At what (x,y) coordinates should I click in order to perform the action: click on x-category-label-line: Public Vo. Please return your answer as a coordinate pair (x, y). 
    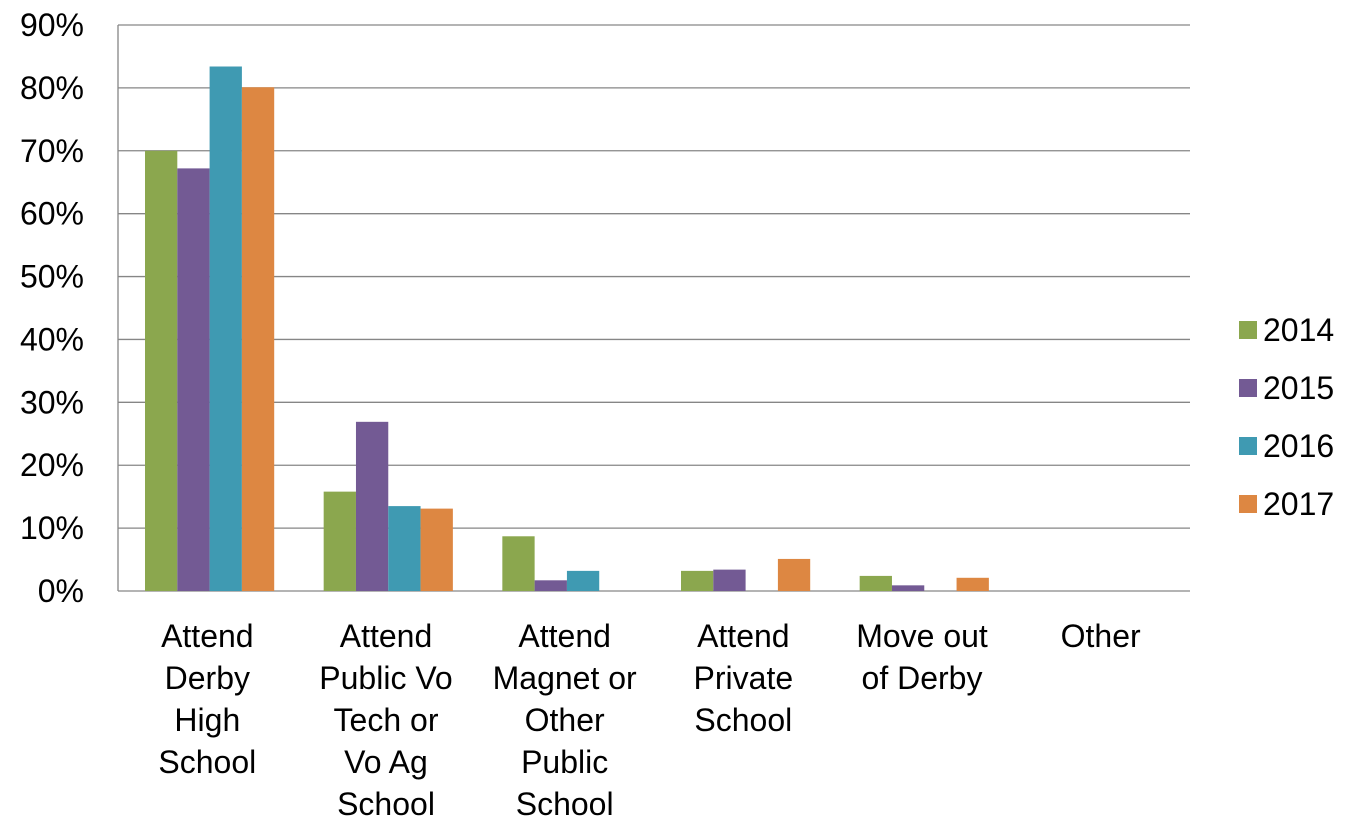
    Looking at the image, I should click on (385, 678).